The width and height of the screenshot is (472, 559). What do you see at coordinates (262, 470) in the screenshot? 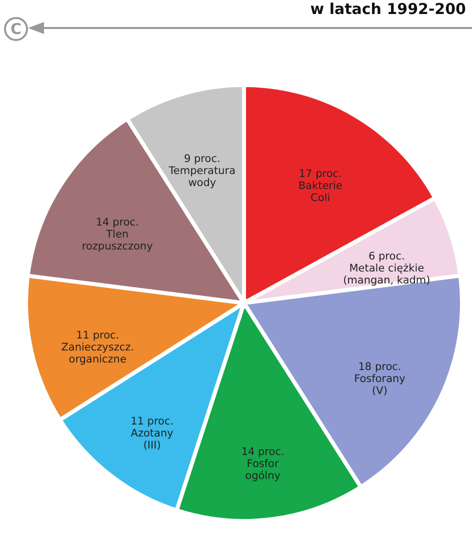
I see `slice-label: Fosfor ogólny` at bounding box center [262, 470].